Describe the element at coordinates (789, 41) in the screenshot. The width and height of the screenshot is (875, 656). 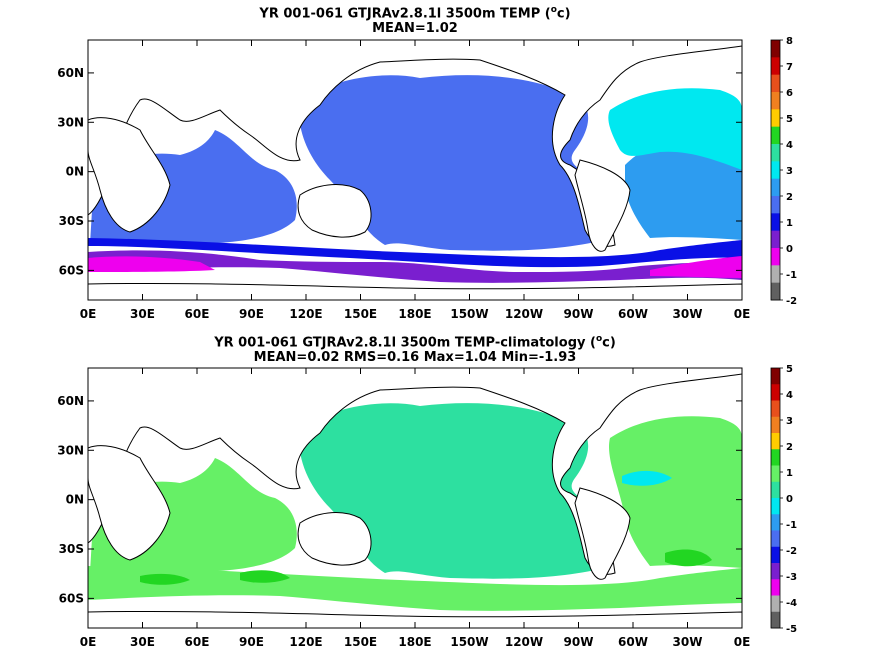
I see `colorbar-label: 8` at that location.